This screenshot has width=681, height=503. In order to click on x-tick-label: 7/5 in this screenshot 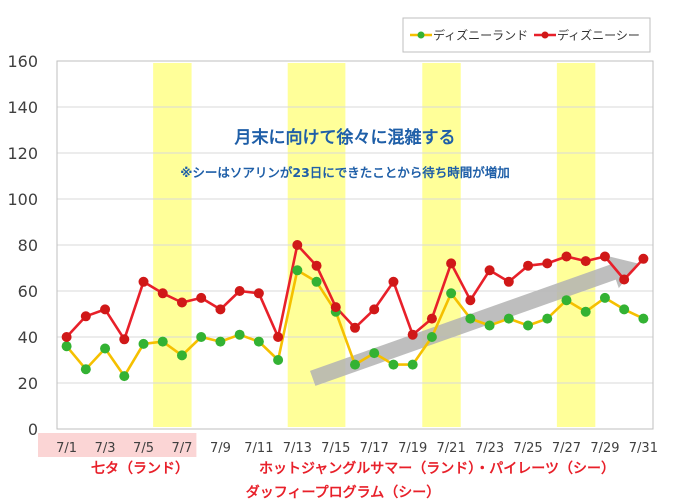, I will do `click(143, 448)`.